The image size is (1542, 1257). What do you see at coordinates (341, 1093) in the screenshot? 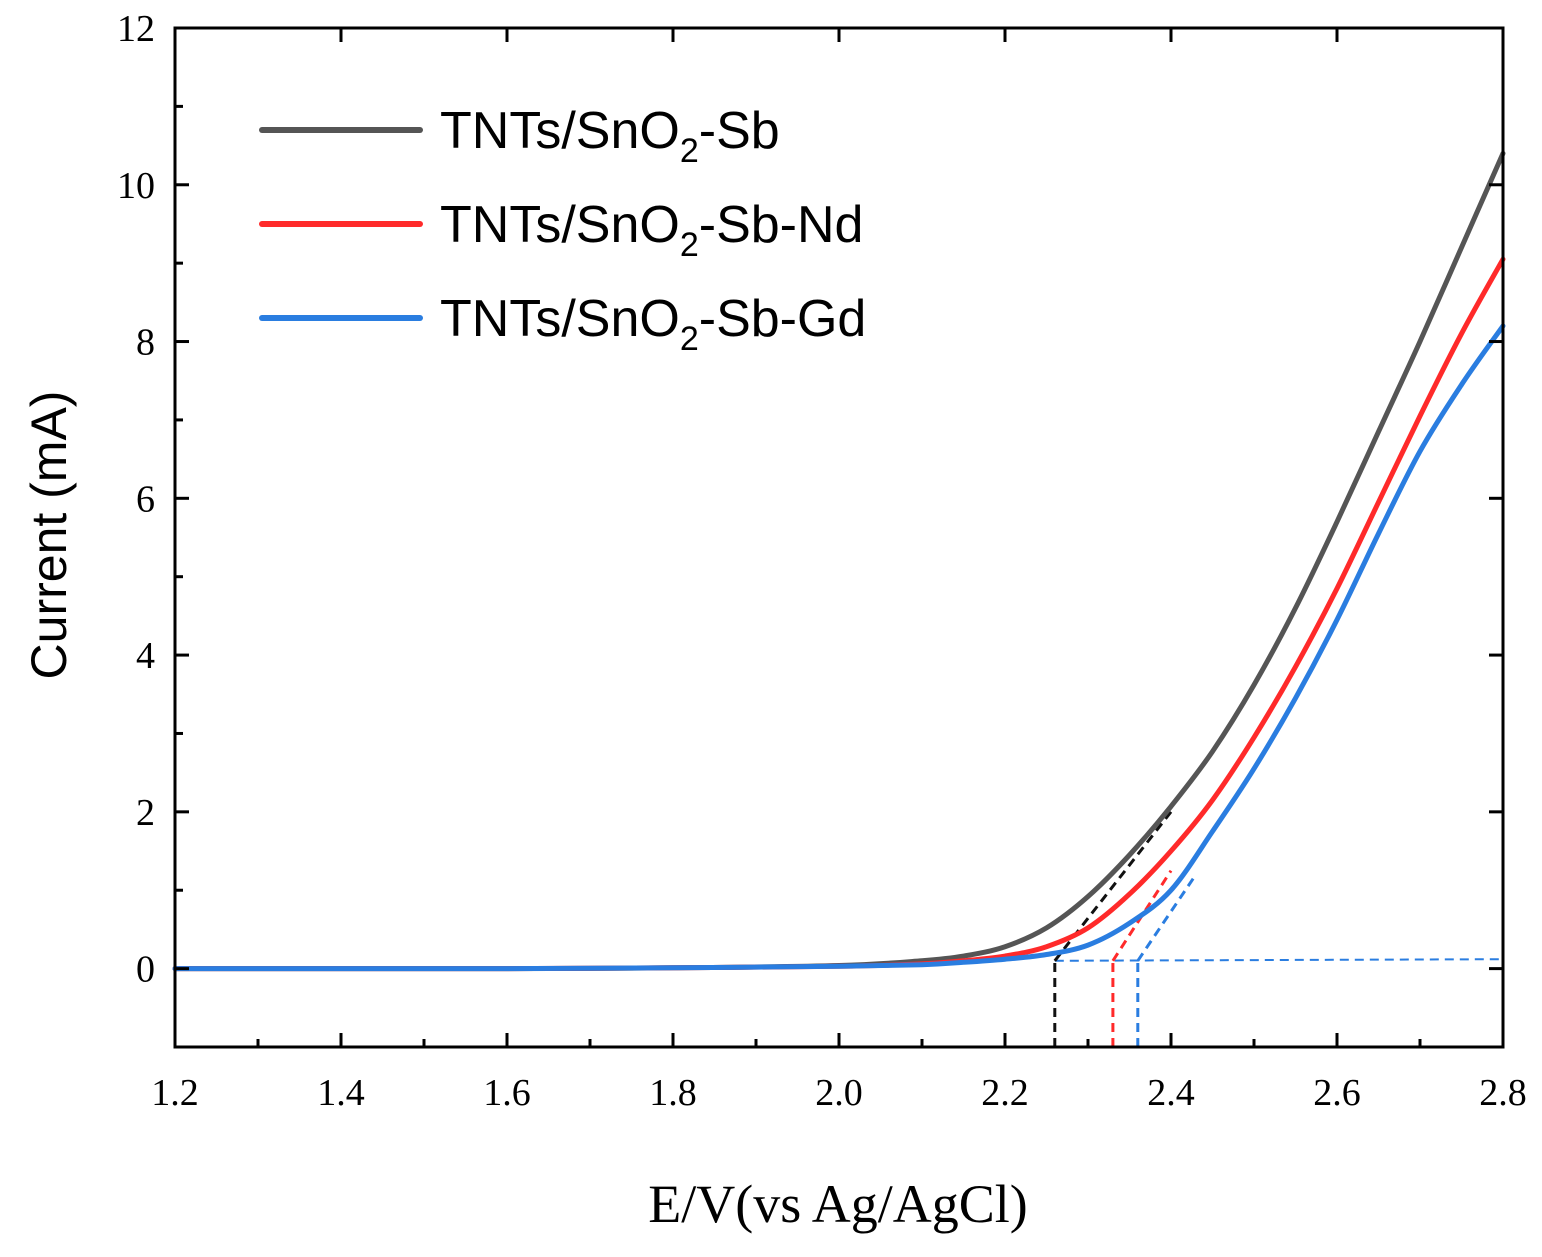
I see `x-tick-label: 1.4` at bounding box center [341, 1093].